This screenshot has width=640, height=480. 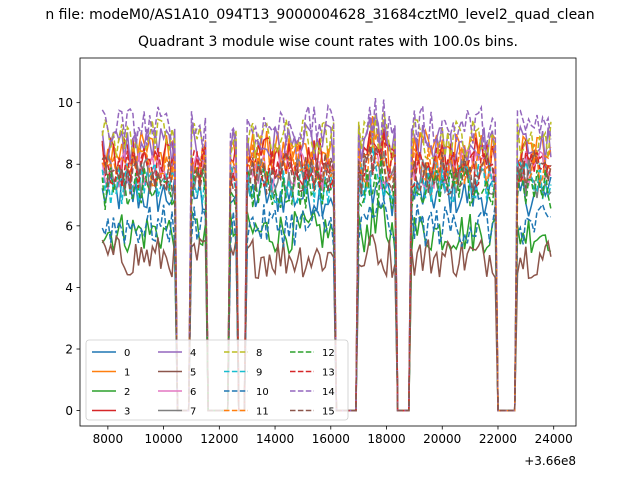 I want to click on y-tick-label: 6, so click(x=69, y=226).